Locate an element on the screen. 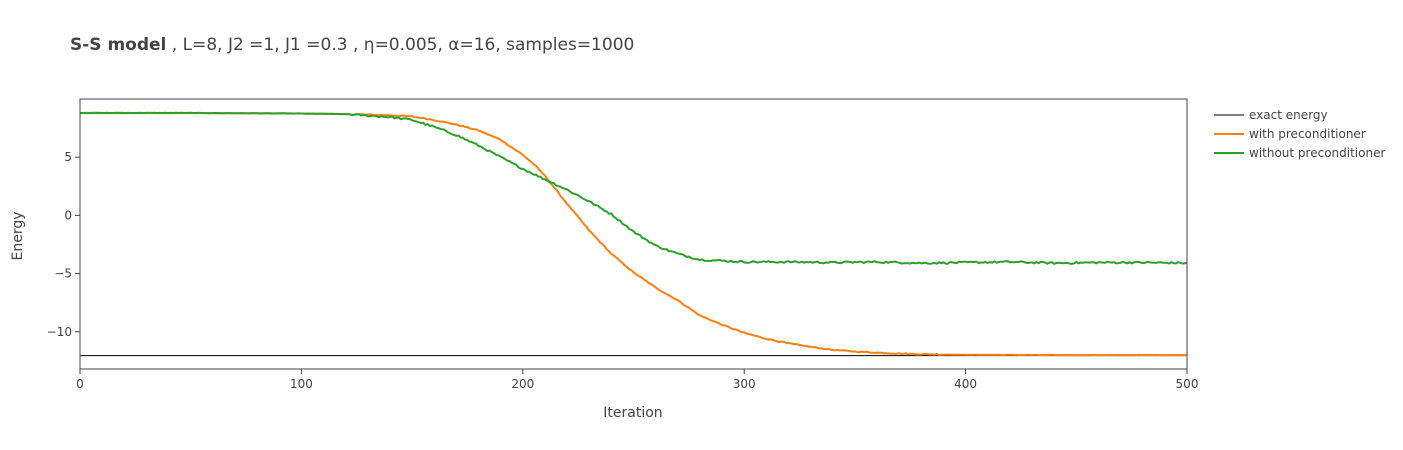  y-tick-label: 0 is located at coordinates (68, 215).